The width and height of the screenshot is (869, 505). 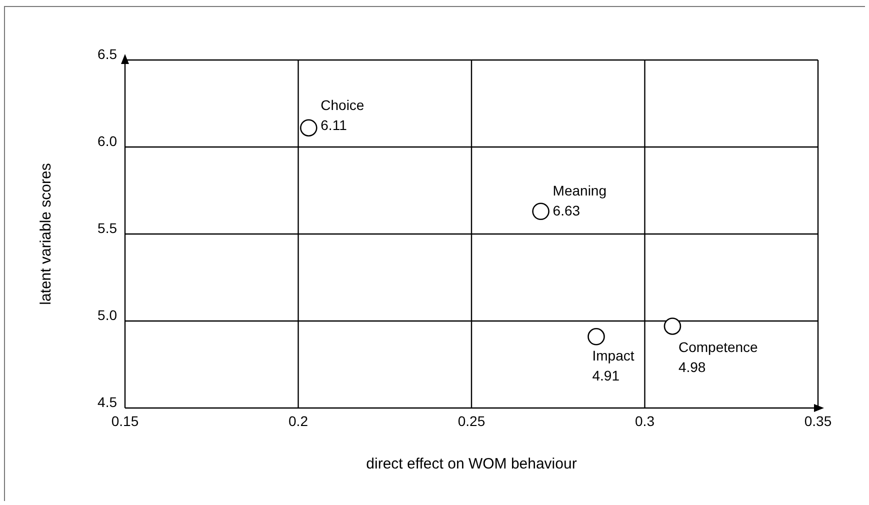 I want to click on annotation: Impact, so click(x=613, y=356).